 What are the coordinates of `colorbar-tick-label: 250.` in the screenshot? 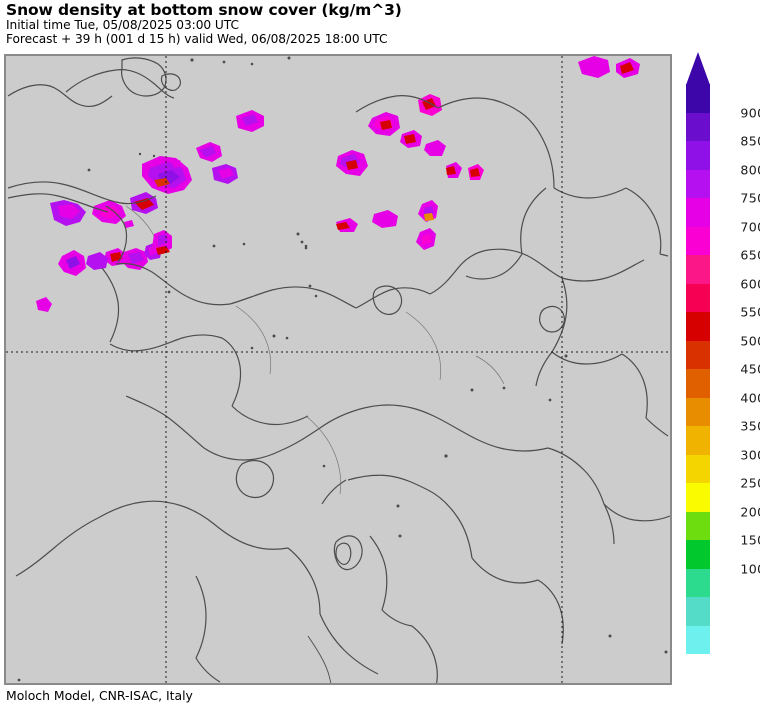 It's located at (750, 483).